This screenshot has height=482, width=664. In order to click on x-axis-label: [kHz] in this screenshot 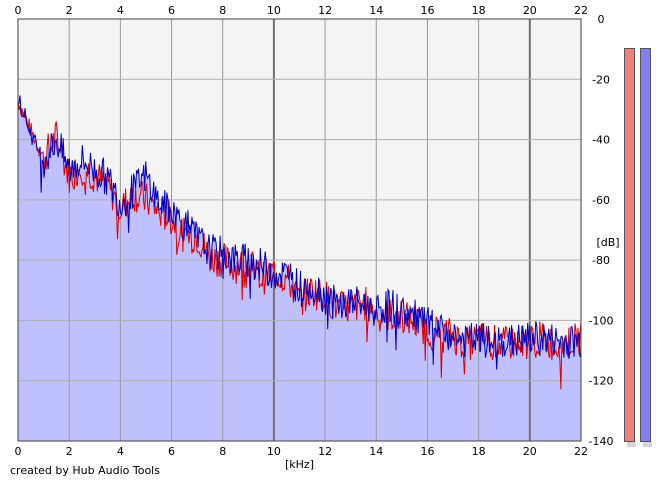, I will do `click(299, 464)`.